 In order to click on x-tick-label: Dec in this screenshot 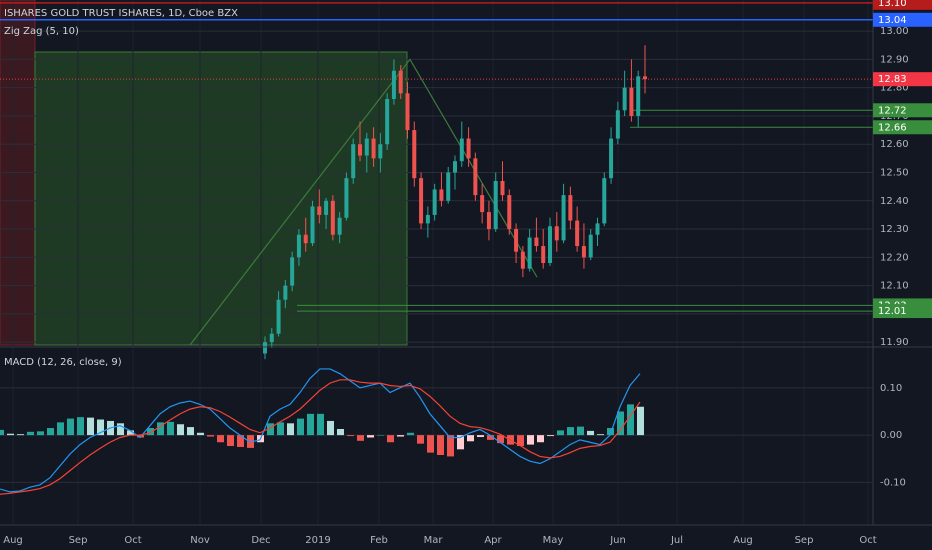, I will do `click(260, 540)`.